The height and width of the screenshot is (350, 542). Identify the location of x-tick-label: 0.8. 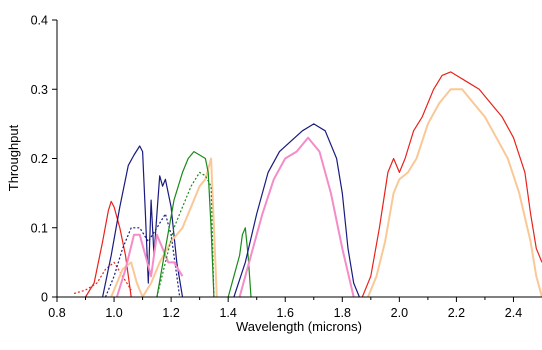
(56, 313).